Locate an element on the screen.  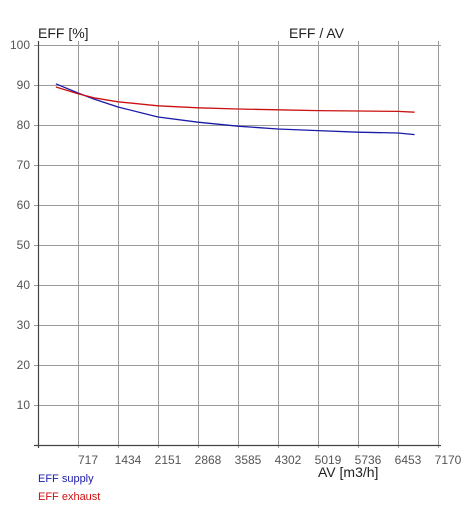
y-tick-label: 40 is located at coordinates (24, 285).